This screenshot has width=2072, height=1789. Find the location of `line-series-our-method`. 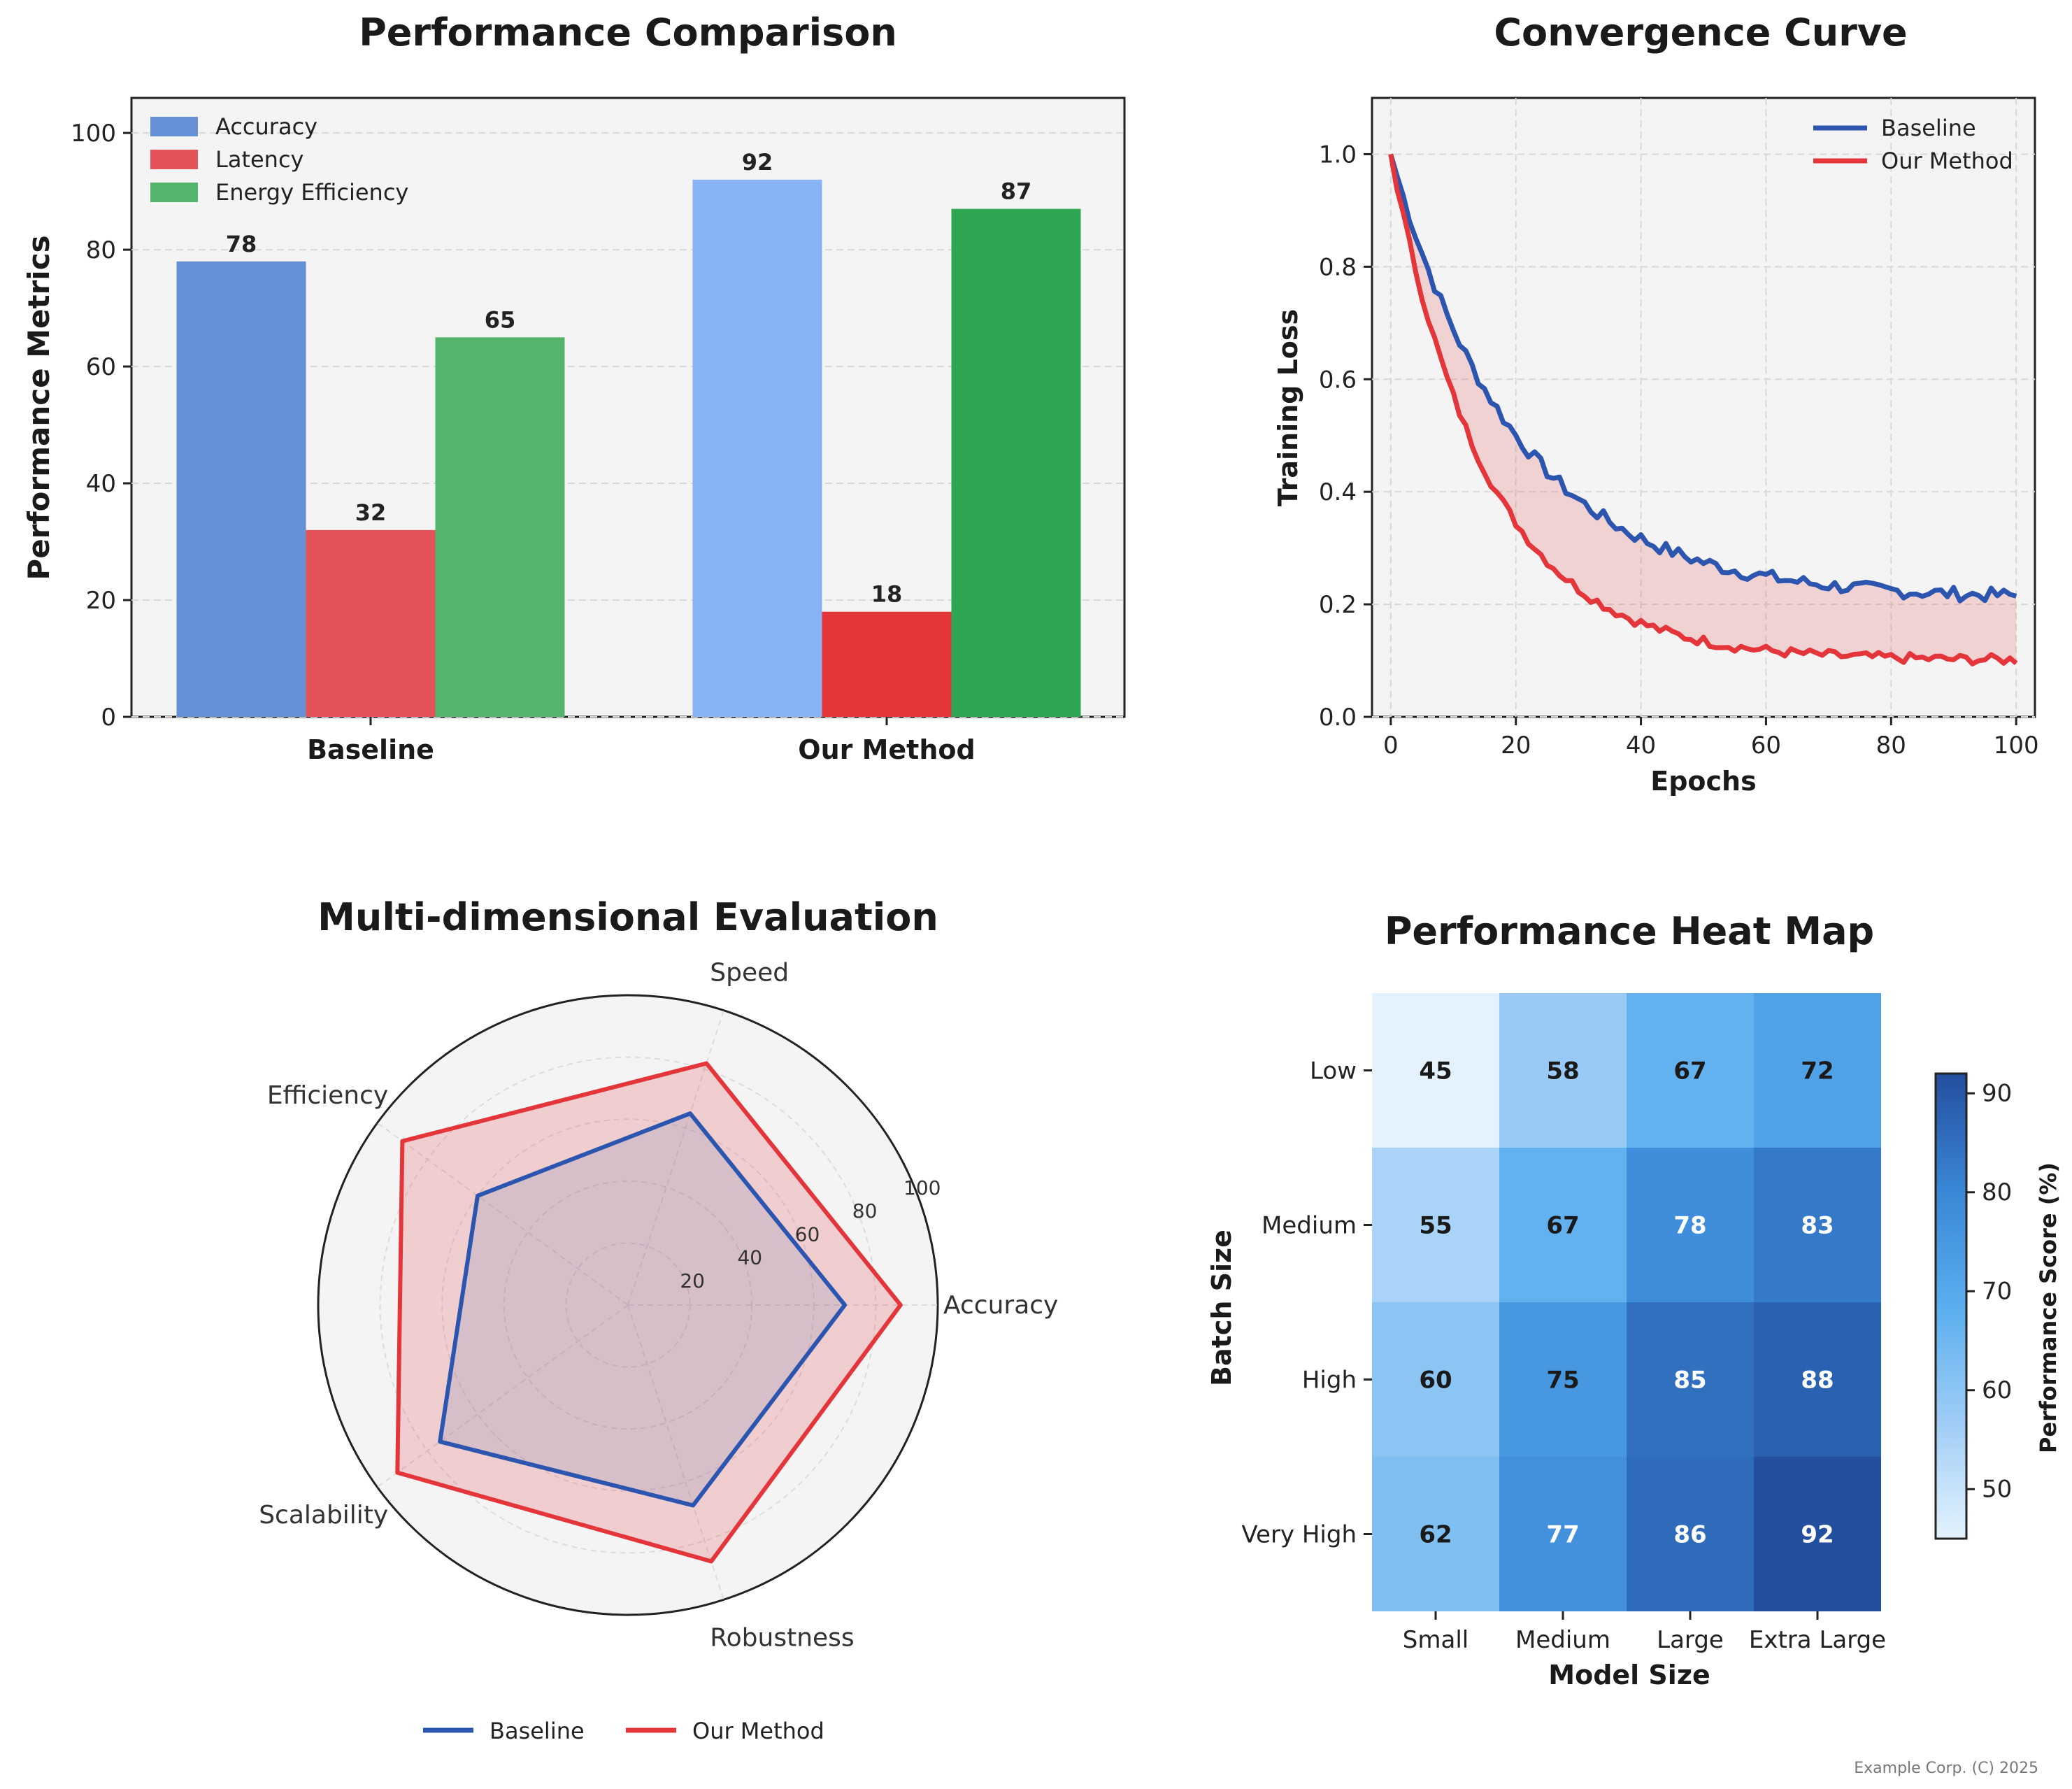

line-series-our-method is located at coordinates (1703, 410).